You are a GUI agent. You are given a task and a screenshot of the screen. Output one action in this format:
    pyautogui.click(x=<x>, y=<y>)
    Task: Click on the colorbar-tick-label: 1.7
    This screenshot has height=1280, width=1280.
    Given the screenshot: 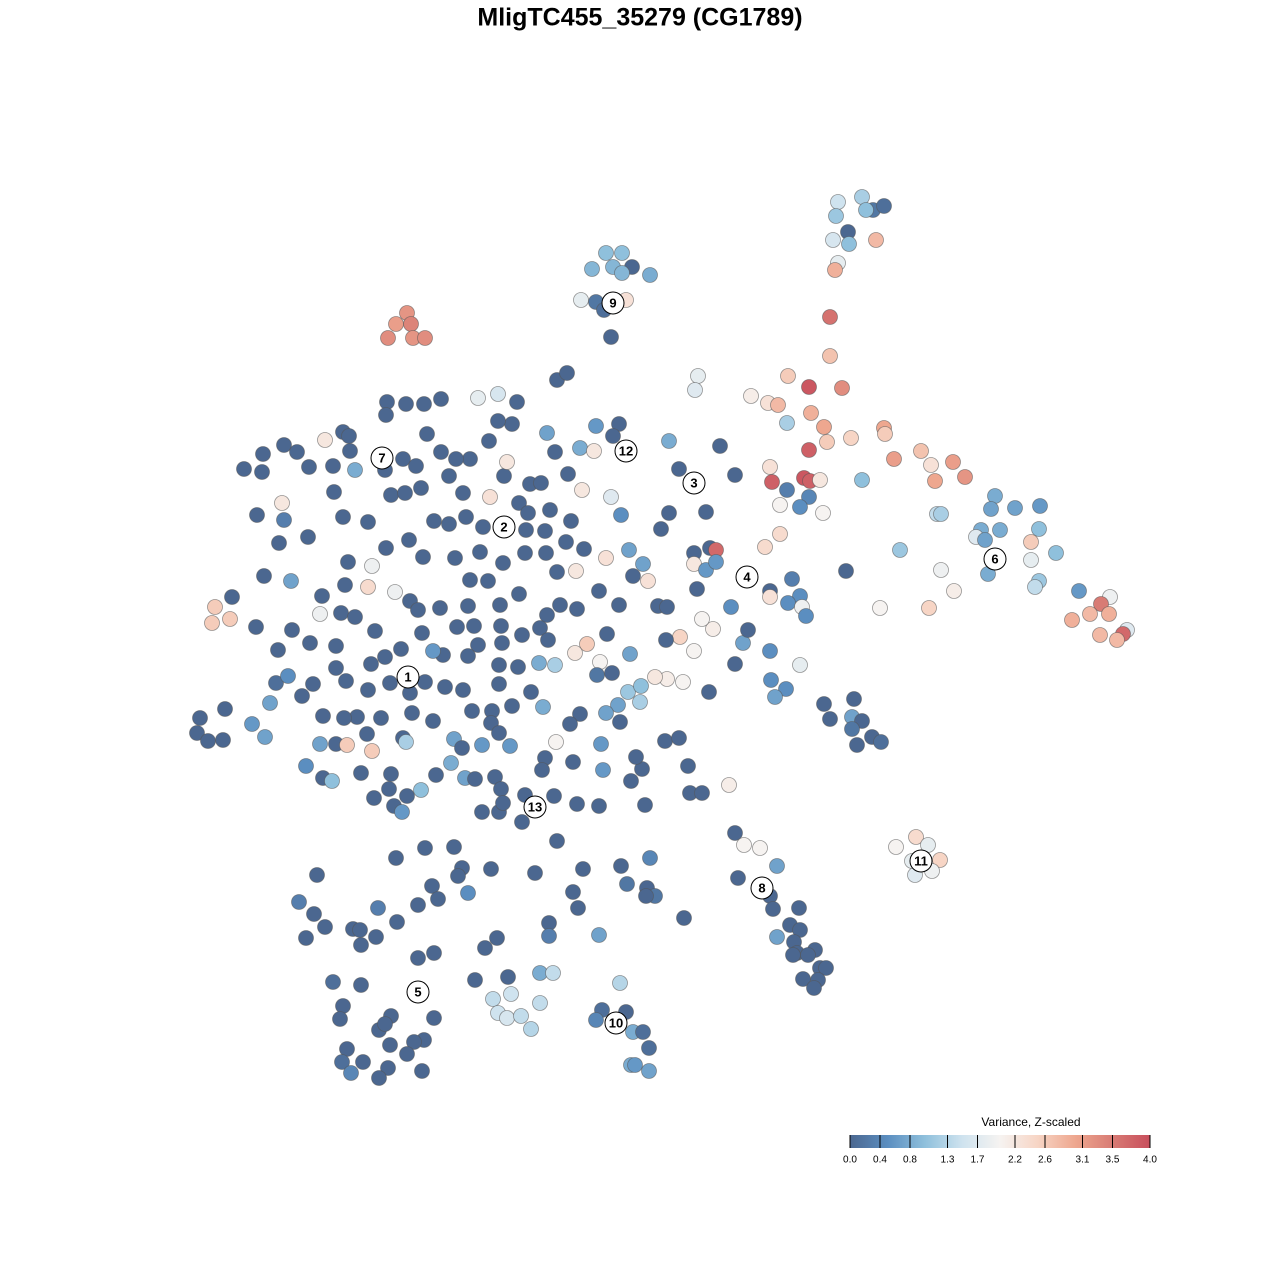 What is the action you would take?
    pyautogui.click(x=978, y=1160)
    